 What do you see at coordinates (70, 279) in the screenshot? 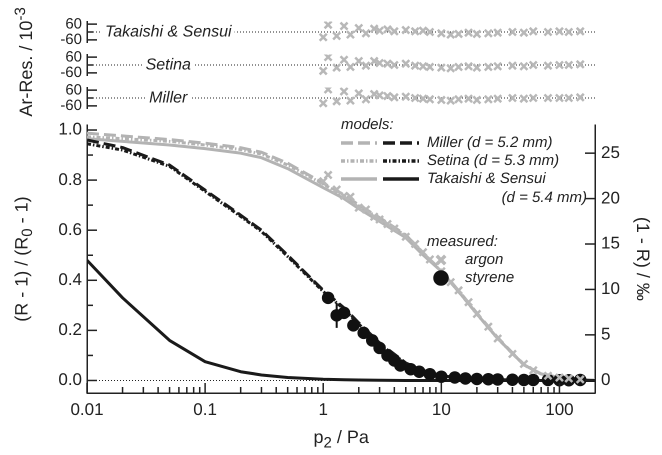
I see `y-tick-label: 0.4` at bounding box center [70, 279].